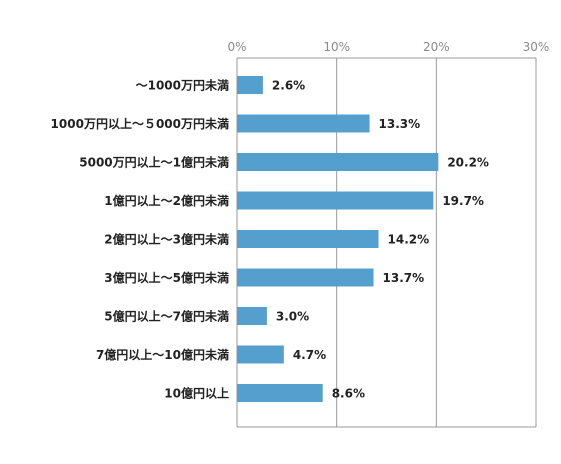 The height and width of the screenshot is (464, 561). Describe the element at coordinates (166, 200) in the screenshot. I see `category-label-3: 1億円以上～2億円未満` at that location.